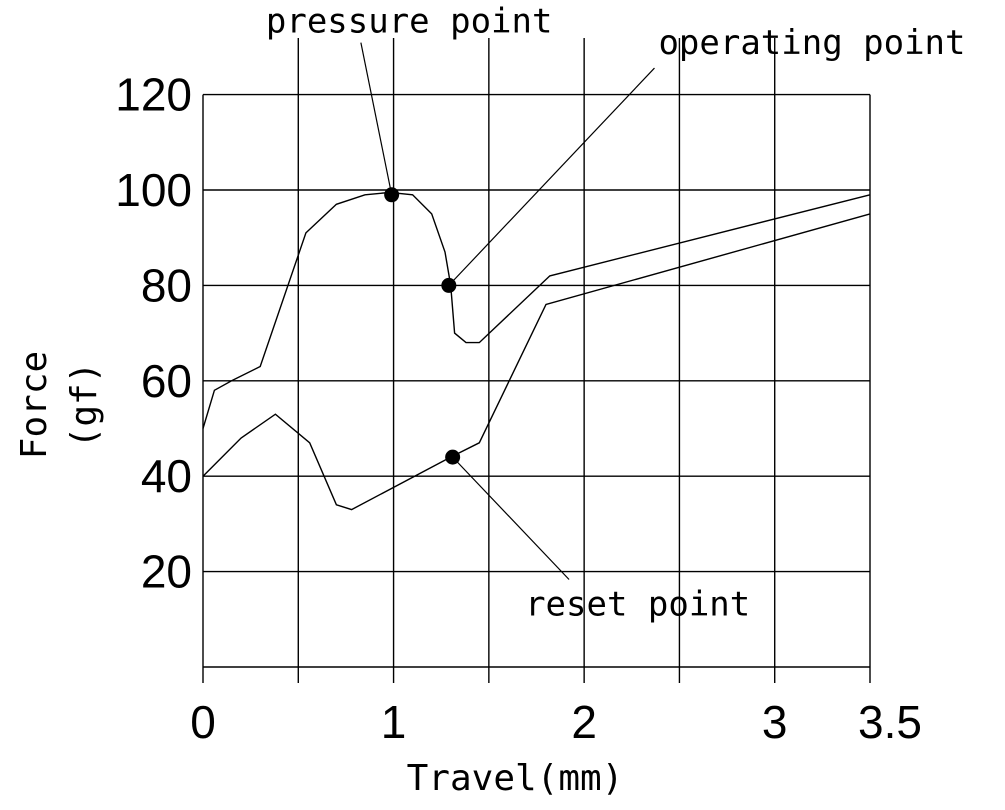 Image resolution: width=1005 pixels, height=810 pixels. What do you see at coordinates (376, 118) in the screenshot?
I see `pressure-leader-line` at bounding box center [376, 118].